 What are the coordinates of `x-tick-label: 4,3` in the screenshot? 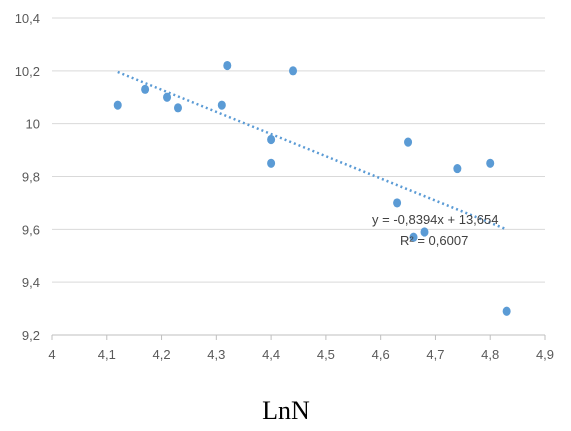 It's located at (216, 354).